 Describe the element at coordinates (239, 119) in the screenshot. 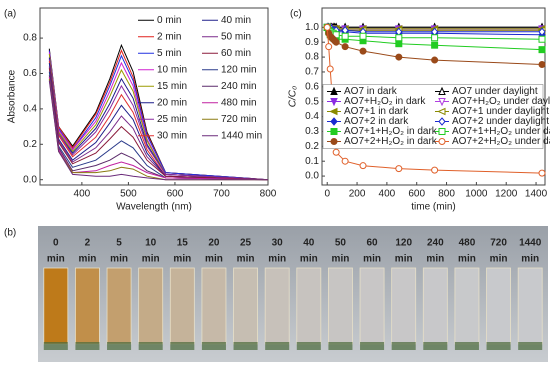

I see `legend-label: 720 min` at that location.